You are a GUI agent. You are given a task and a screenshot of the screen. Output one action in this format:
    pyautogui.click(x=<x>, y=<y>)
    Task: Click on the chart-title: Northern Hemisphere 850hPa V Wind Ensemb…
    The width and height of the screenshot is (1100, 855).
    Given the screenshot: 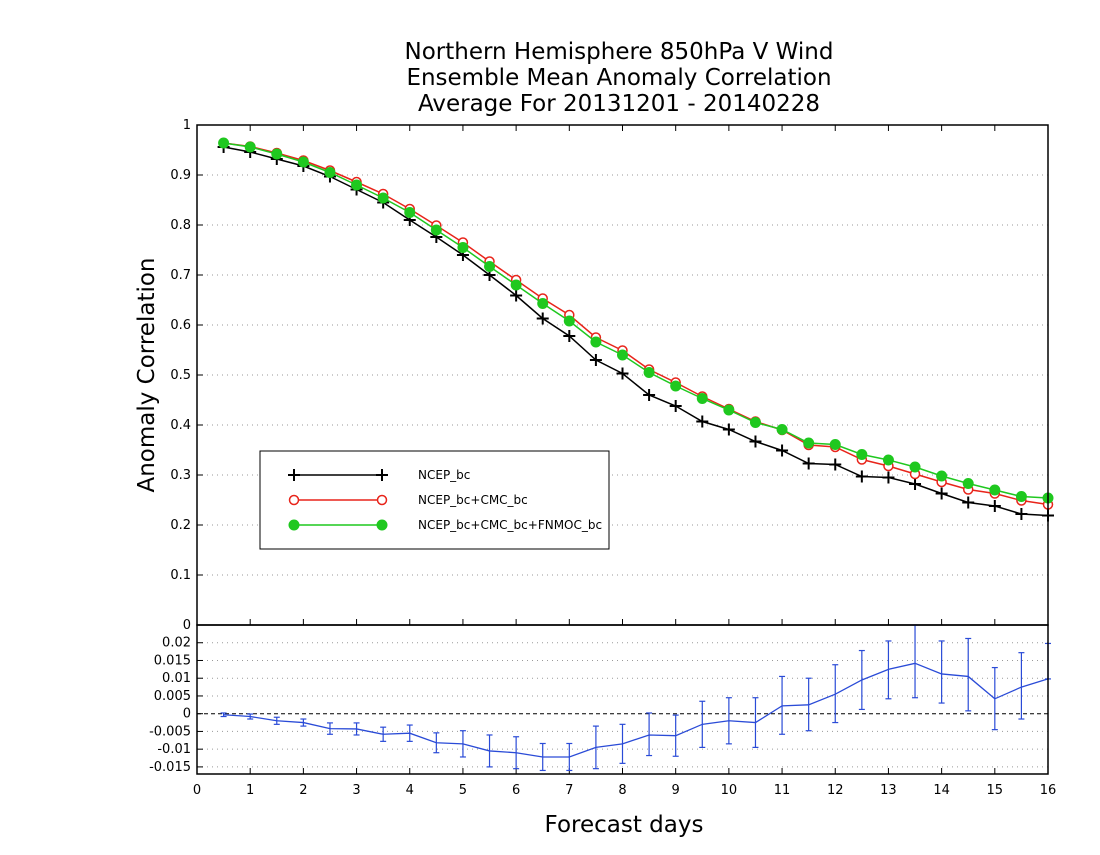 What is the action you would take?
    pyautogui.click(x=619, y=78)
    